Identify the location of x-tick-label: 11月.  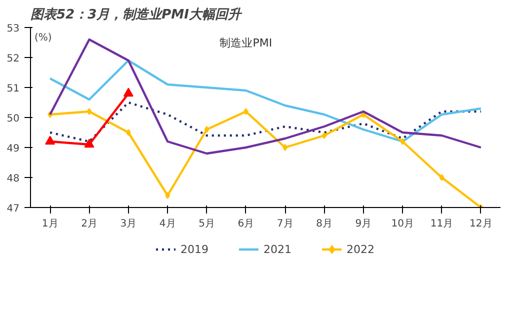
(442, 224).